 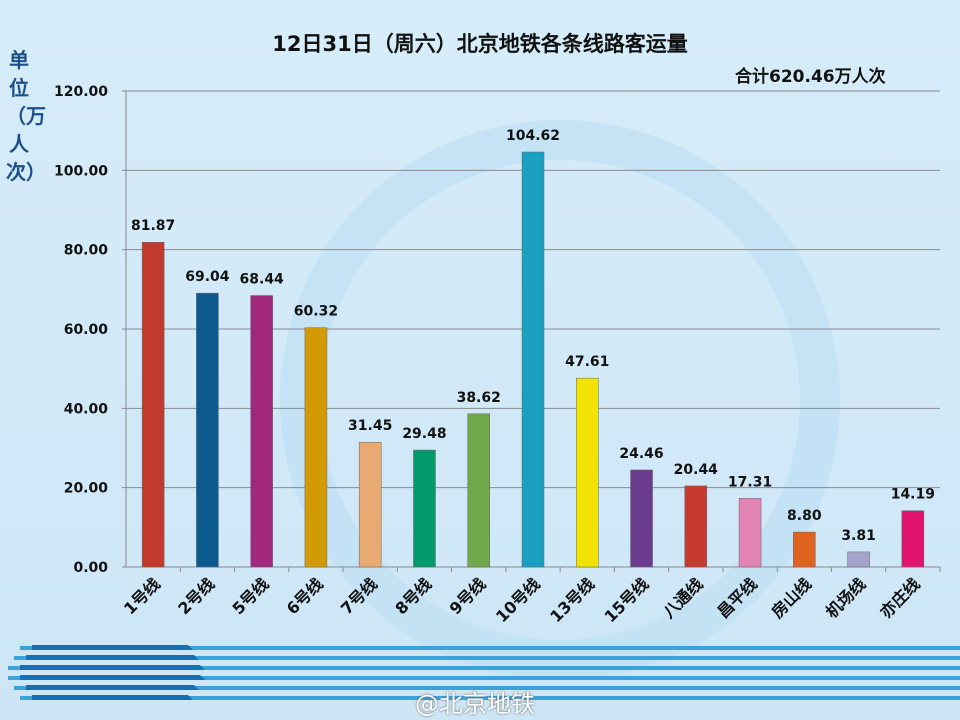 I want to click on data-label: 68.44, so click(x=262, y=280).